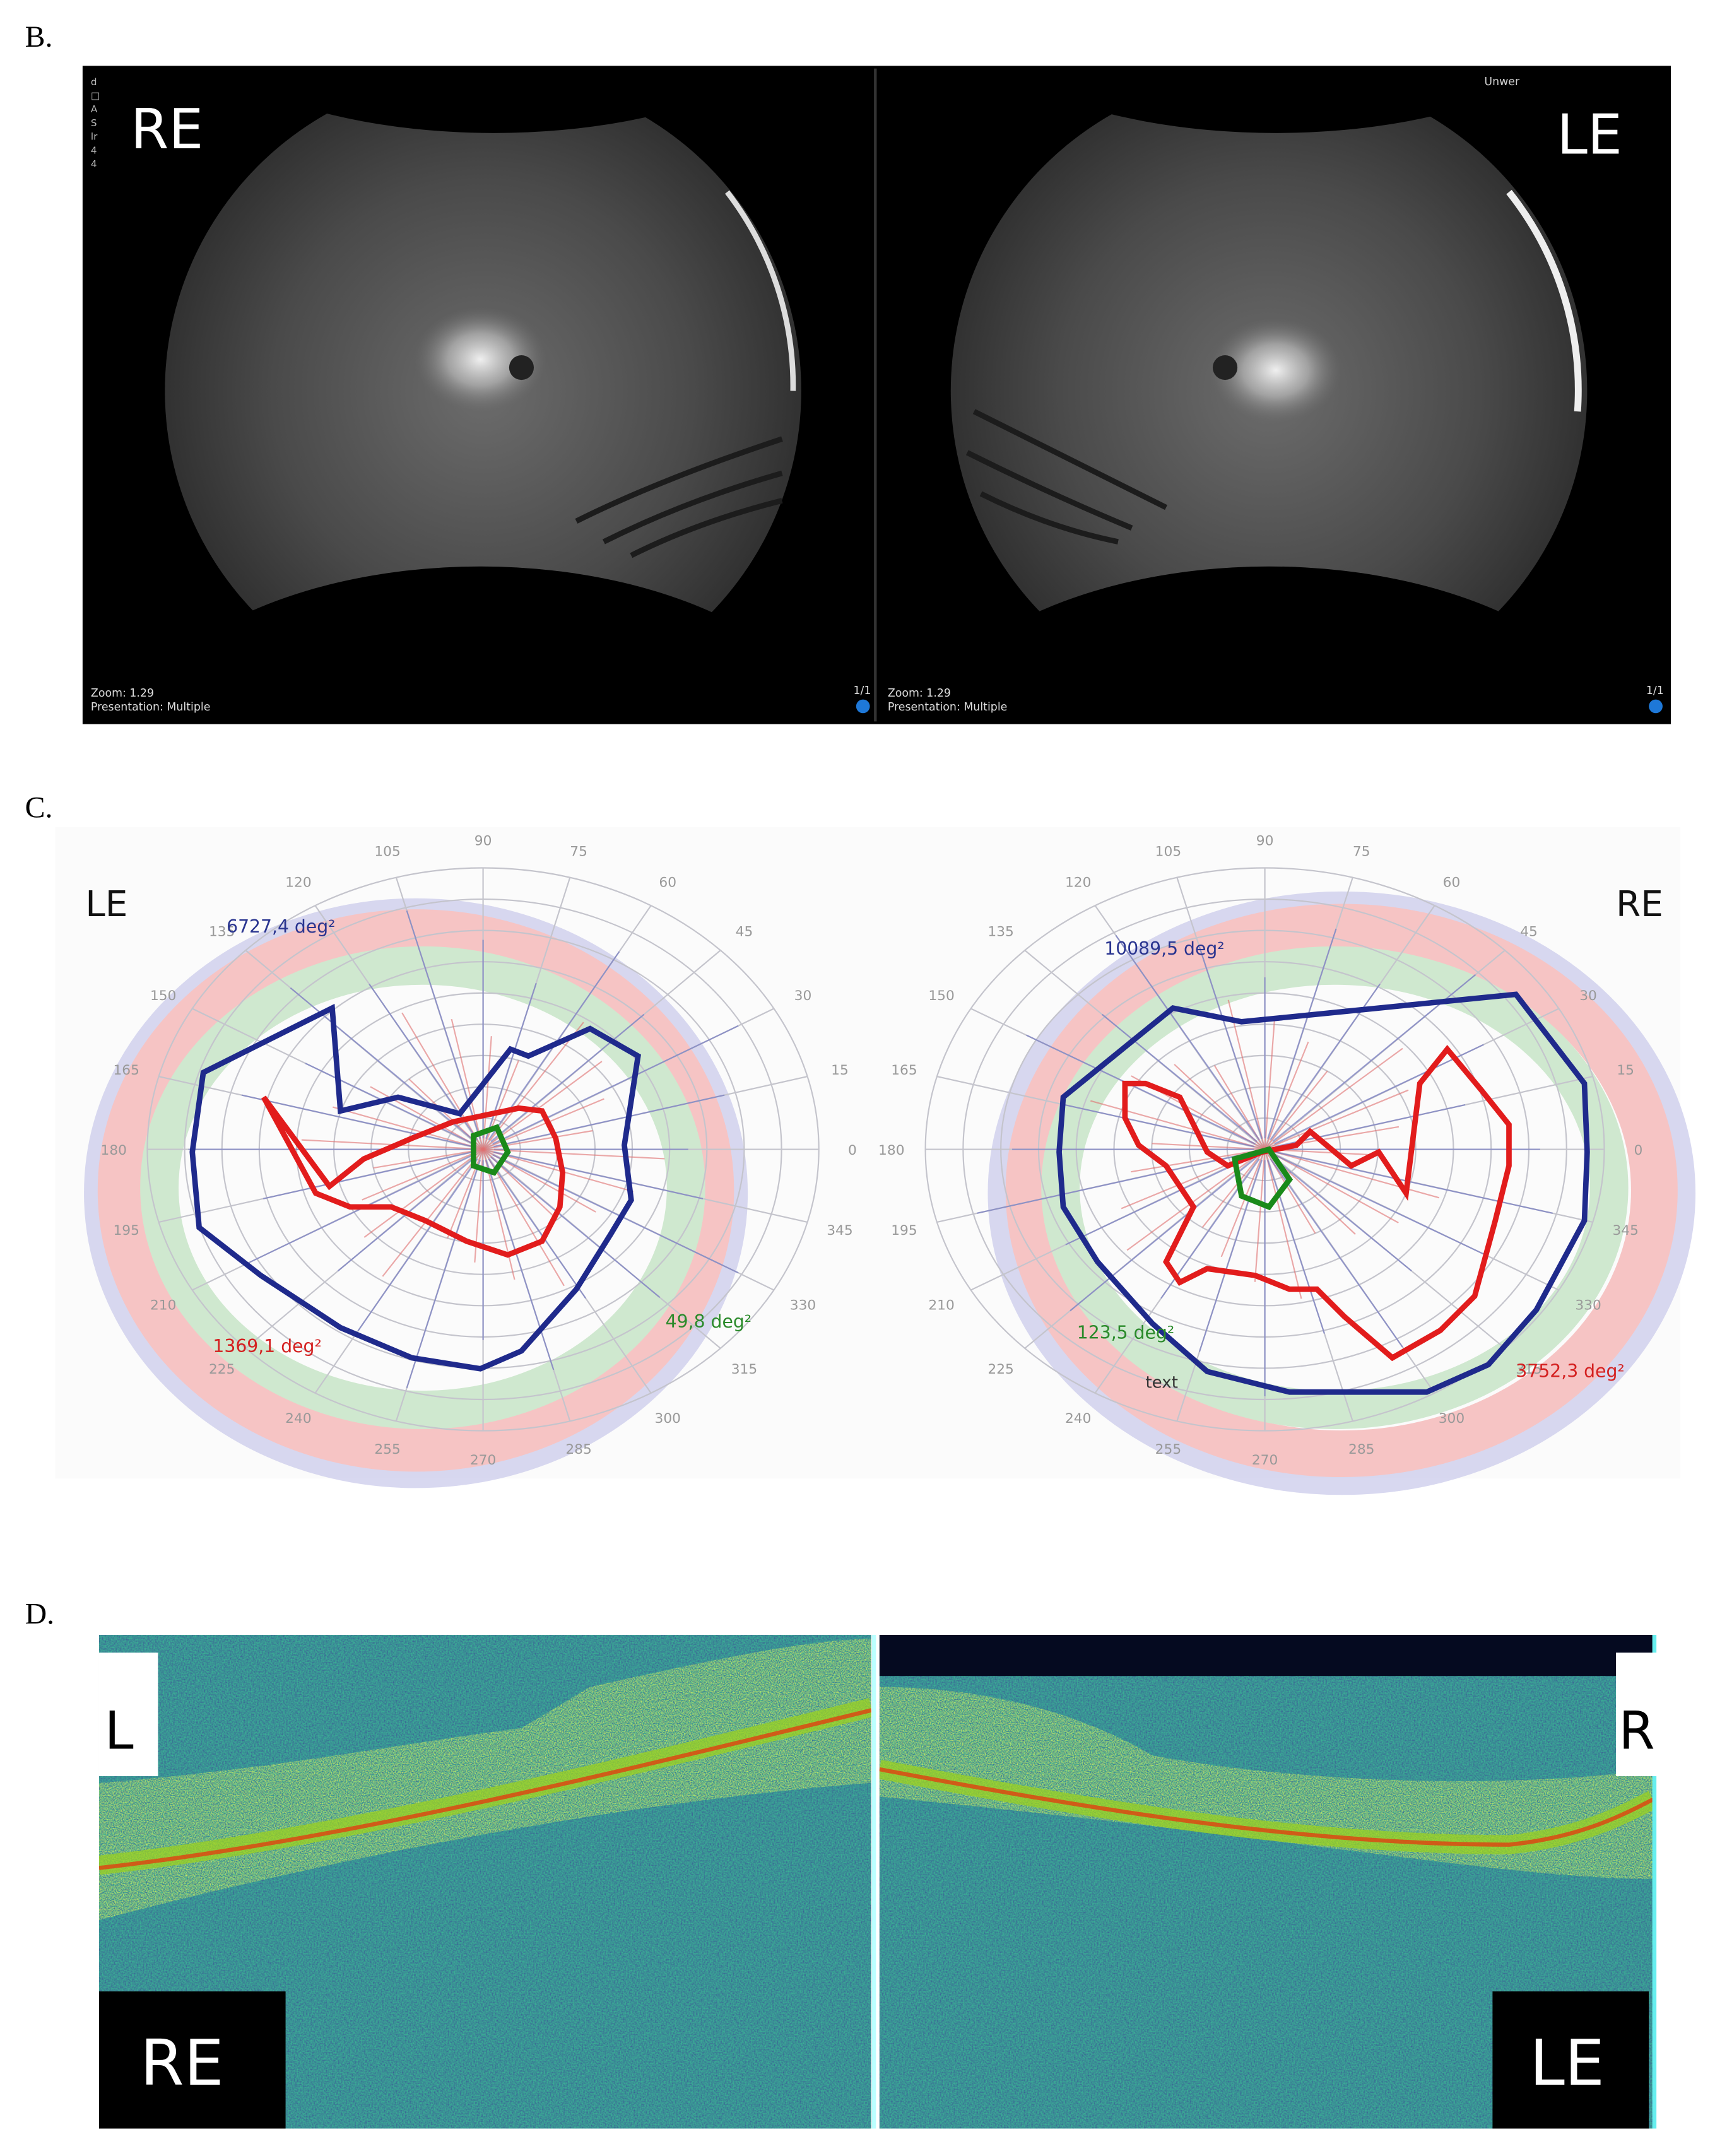 Image resolution: width=1715 pixels, height=2156 pixels. Describe the element at coordinates (941, 1306) in the screenshot. I see `angle-label: 210` at that location.